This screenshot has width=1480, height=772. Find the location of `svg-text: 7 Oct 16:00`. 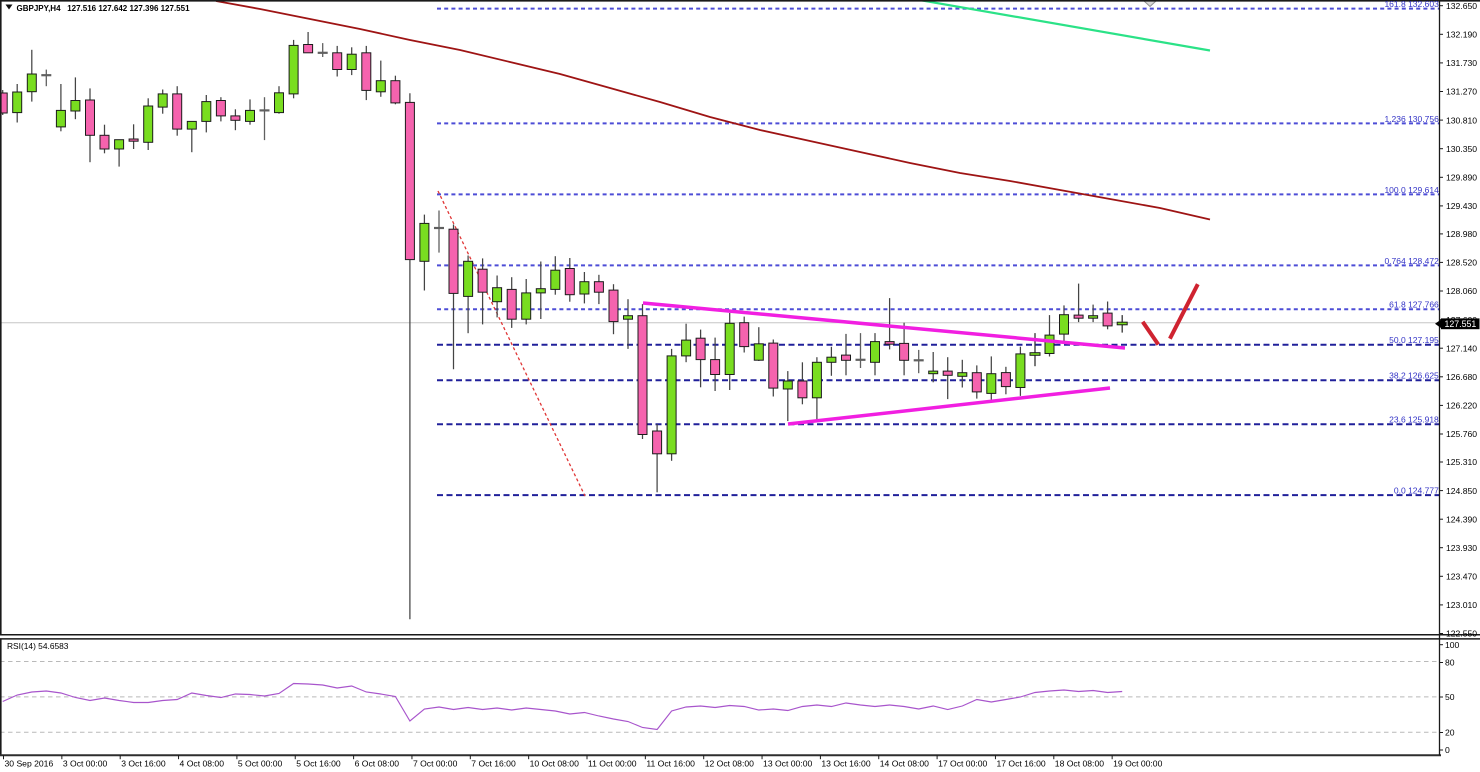

svg-text: 7 Oct 16:00 is located at coordinates (493, 764).